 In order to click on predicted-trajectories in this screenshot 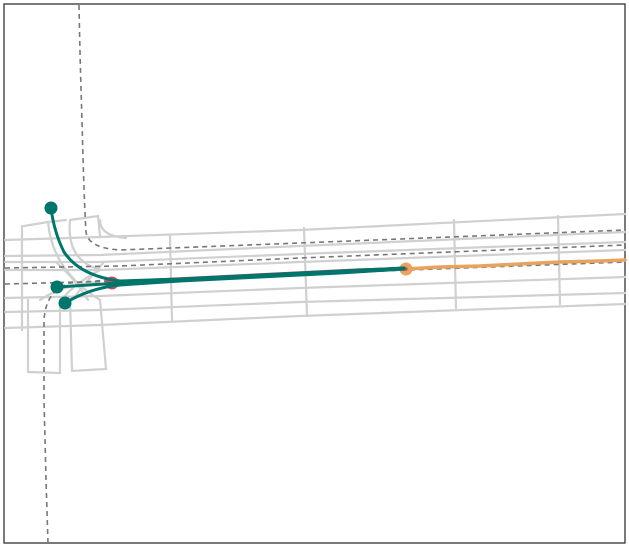, I will do `click(227, 255)`.